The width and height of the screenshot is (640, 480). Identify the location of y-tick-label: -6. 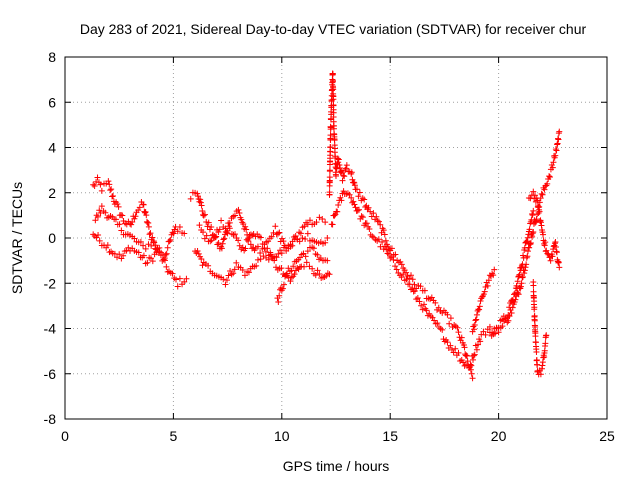
(50, 374).